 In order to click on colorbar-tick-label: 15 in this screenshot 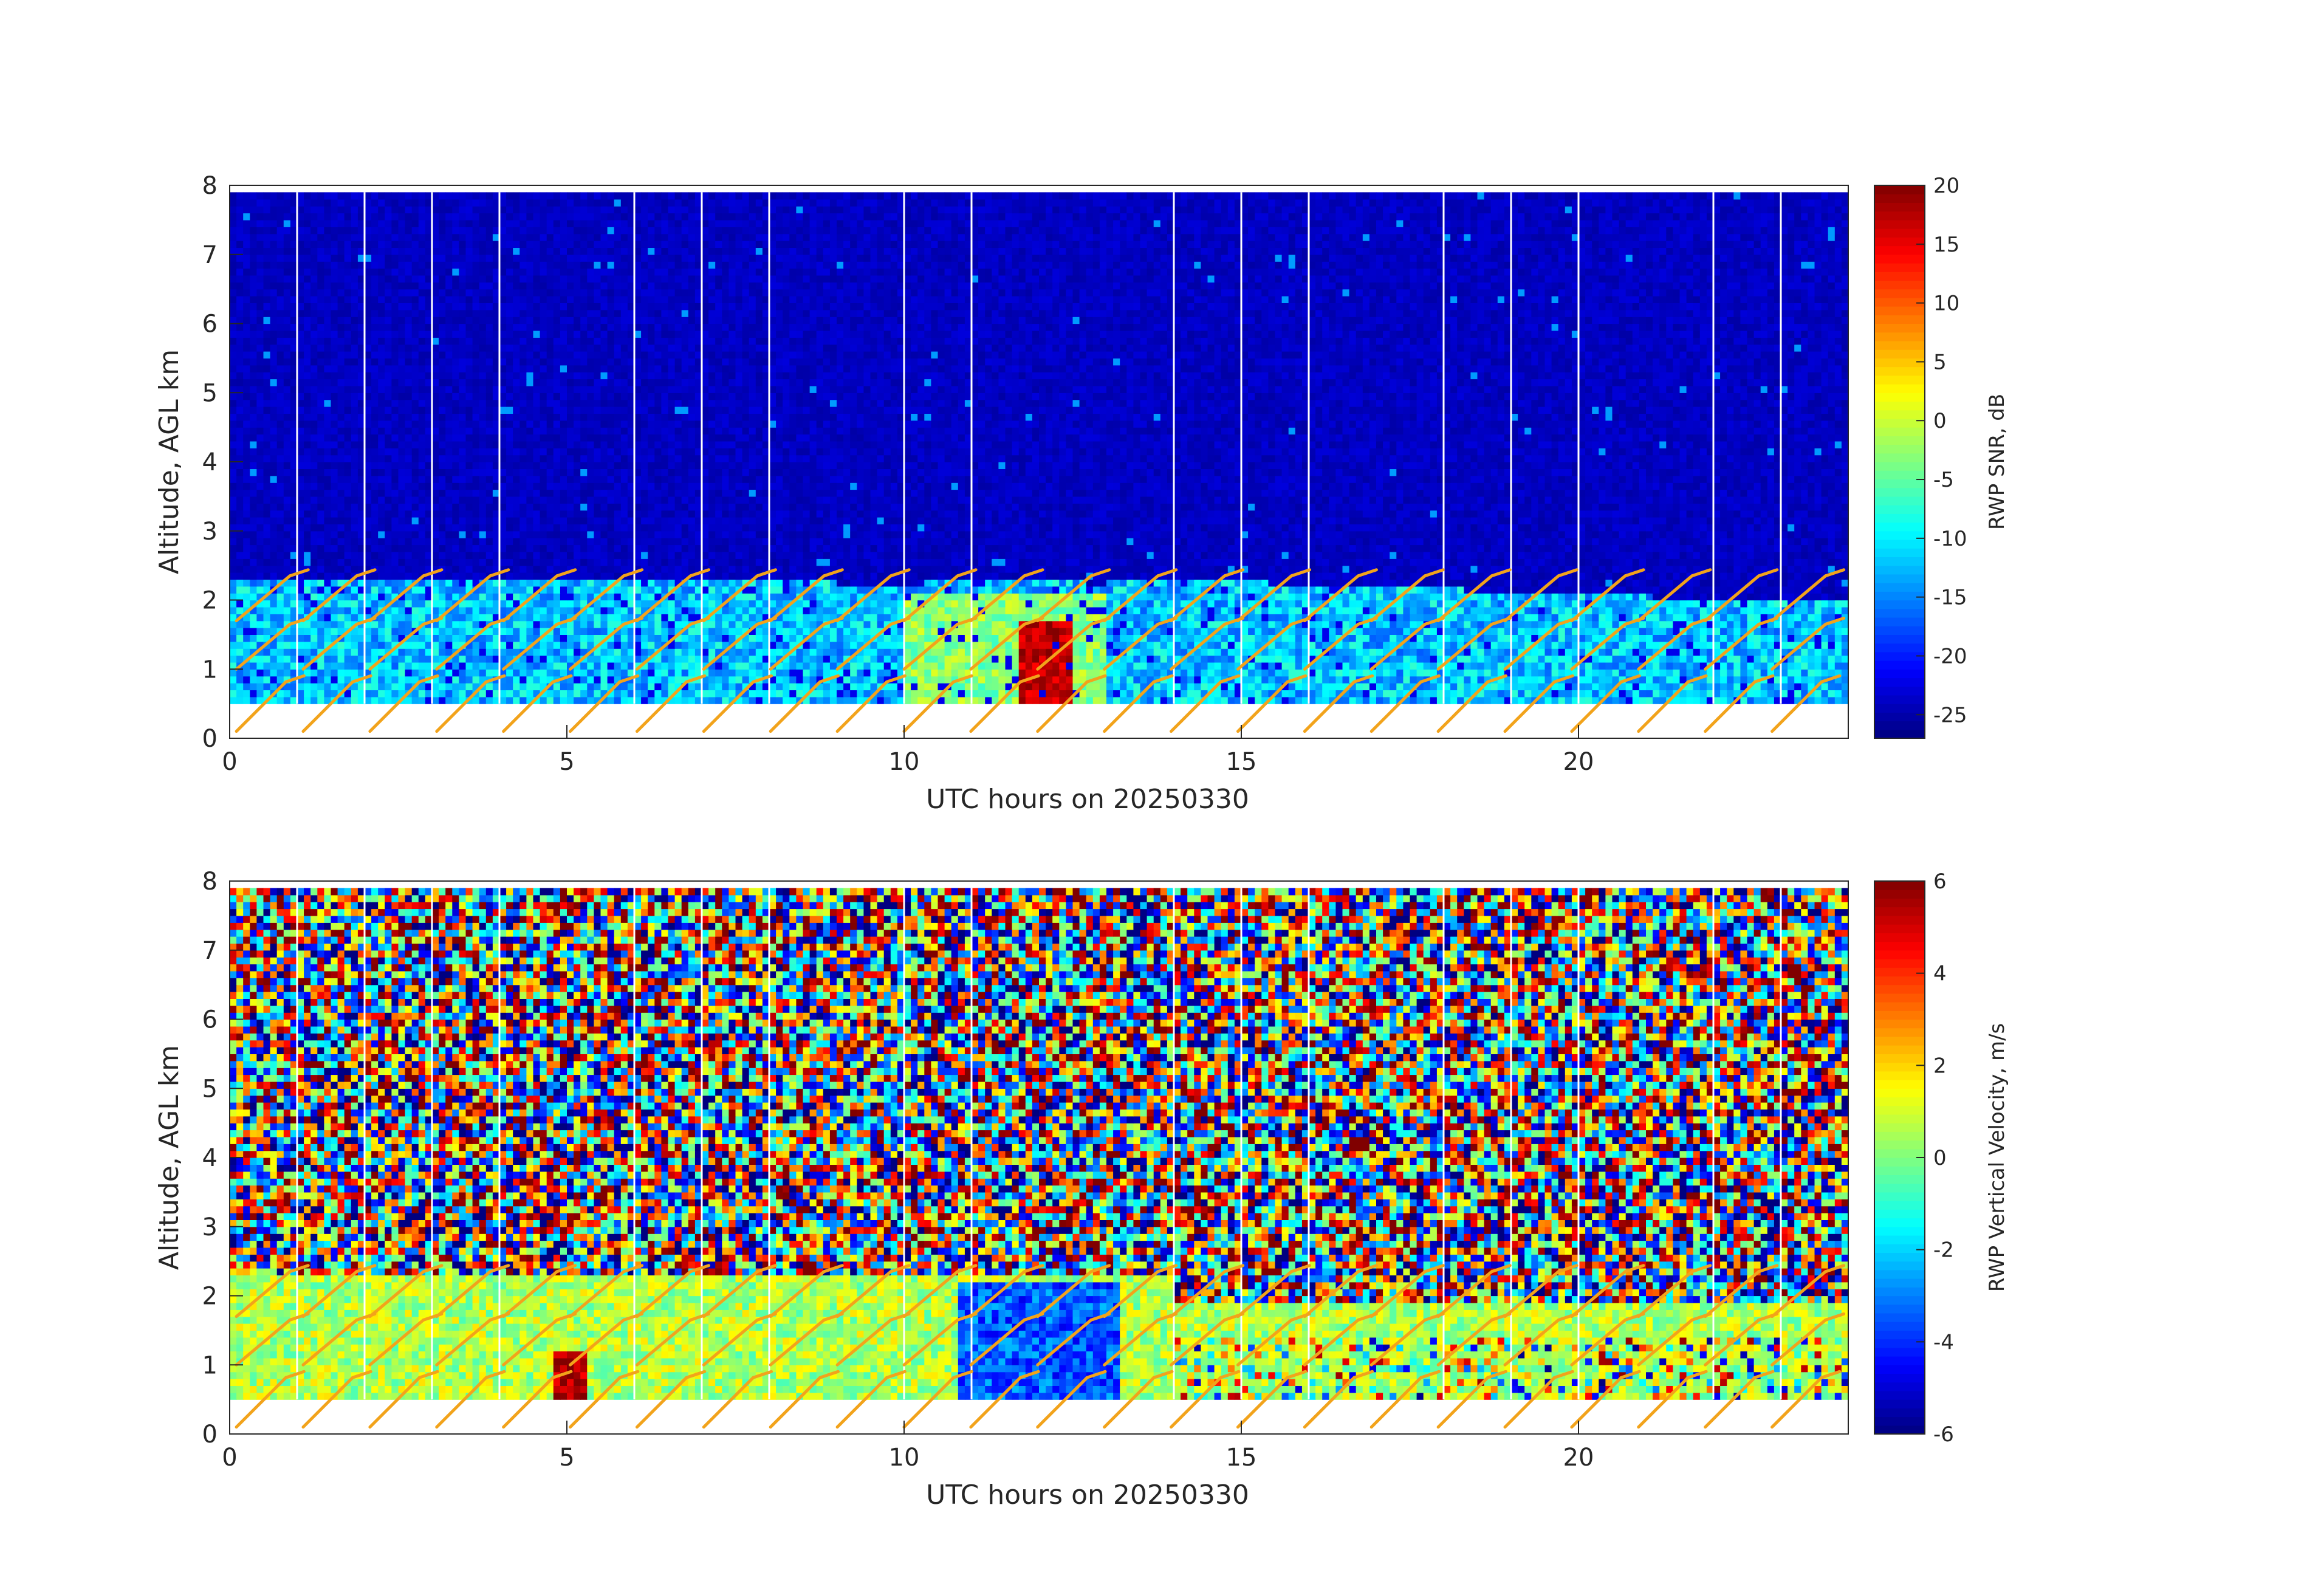, I will do `click(1946, 245)`.